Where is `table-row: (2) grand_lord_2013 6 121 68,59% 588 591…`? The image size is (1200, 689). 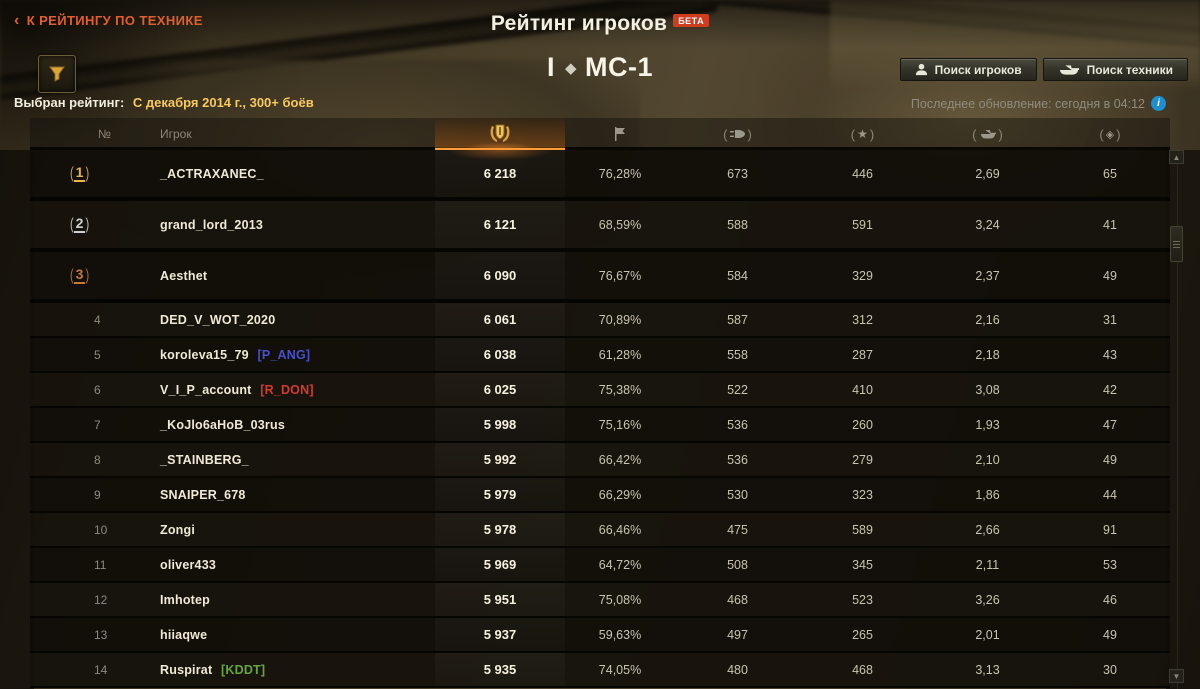 table-row: (2) grand_lord_2013 6 121 68,59% 588 591… is located at coordinates (600, 226).